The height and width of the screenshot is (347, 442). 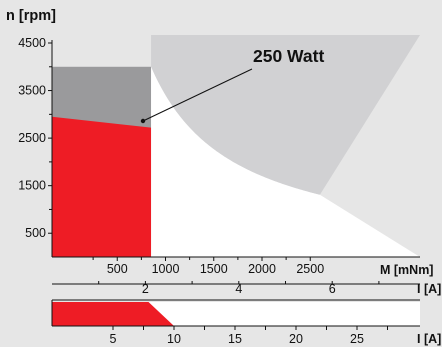 I want to click on y-tick-label: 1500, so click(x=32, y=186).